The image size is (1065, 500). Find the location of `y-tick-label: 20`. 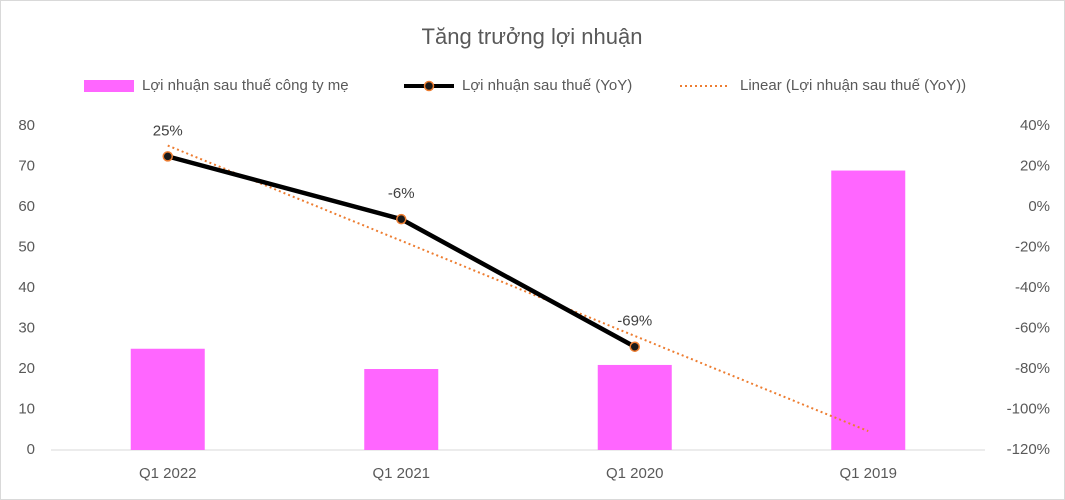

y-tick-label: 20 is located at coordinates (26, 368).